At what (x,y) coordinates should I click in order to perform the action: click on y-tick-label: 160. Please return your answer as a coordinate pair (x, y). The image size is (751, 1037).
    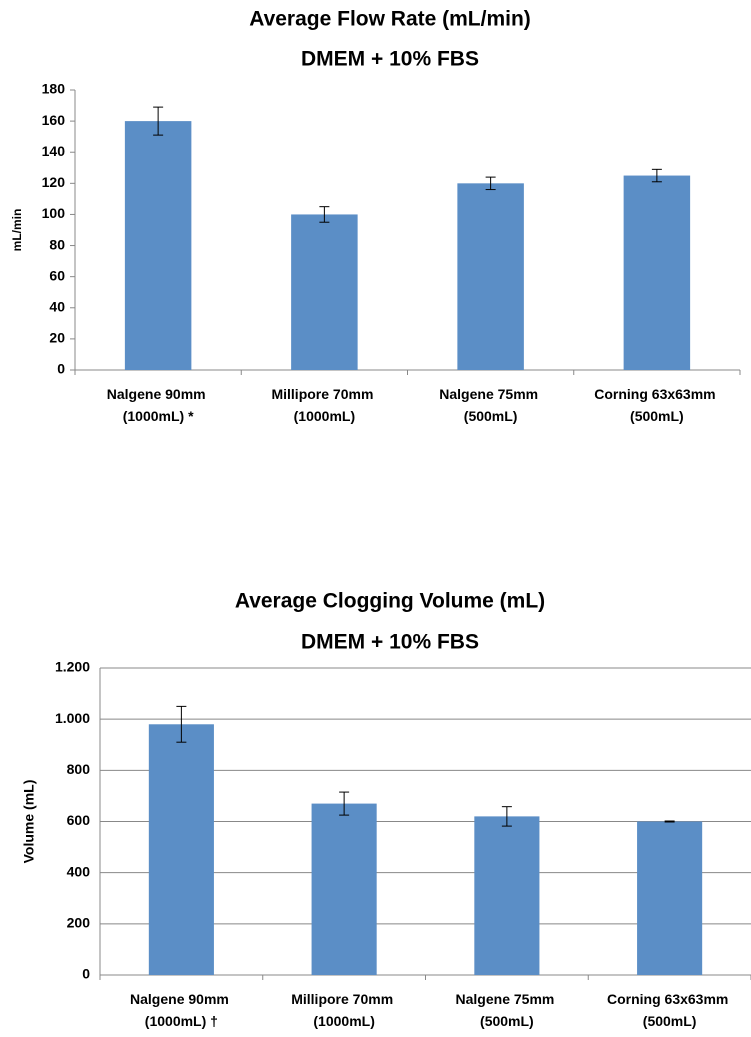
    Looking at the image, I should click on (54, 120).